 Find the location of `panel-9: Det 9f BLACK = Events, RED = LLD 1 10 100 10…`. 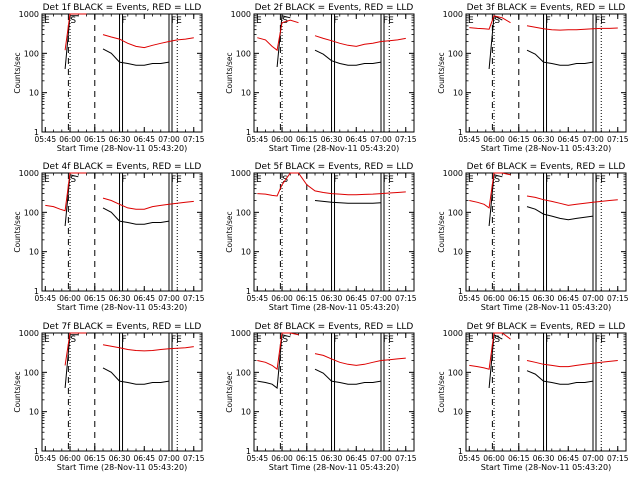

panel-9: Det 9f BLACK = Events, RED = LLD 1 10 100 10… is located at coordinates (533, 397).